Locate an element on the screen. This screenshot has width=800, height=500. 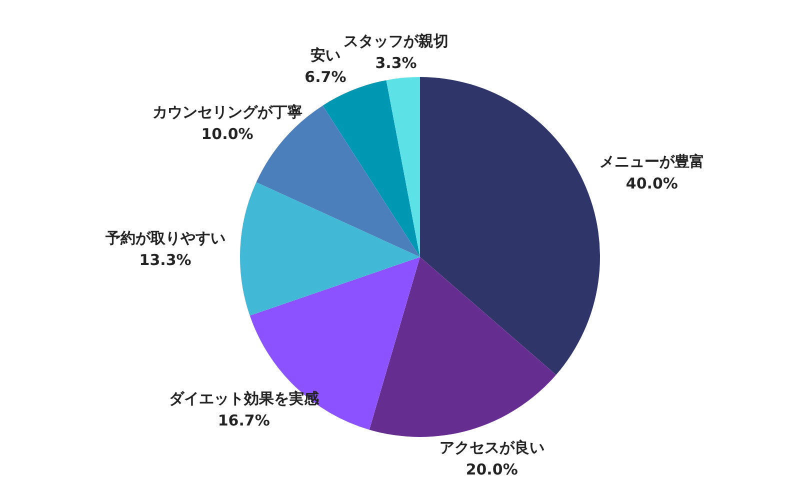
slice-label: カウンセリングが丁寧 is located at coordinates (227, 111).